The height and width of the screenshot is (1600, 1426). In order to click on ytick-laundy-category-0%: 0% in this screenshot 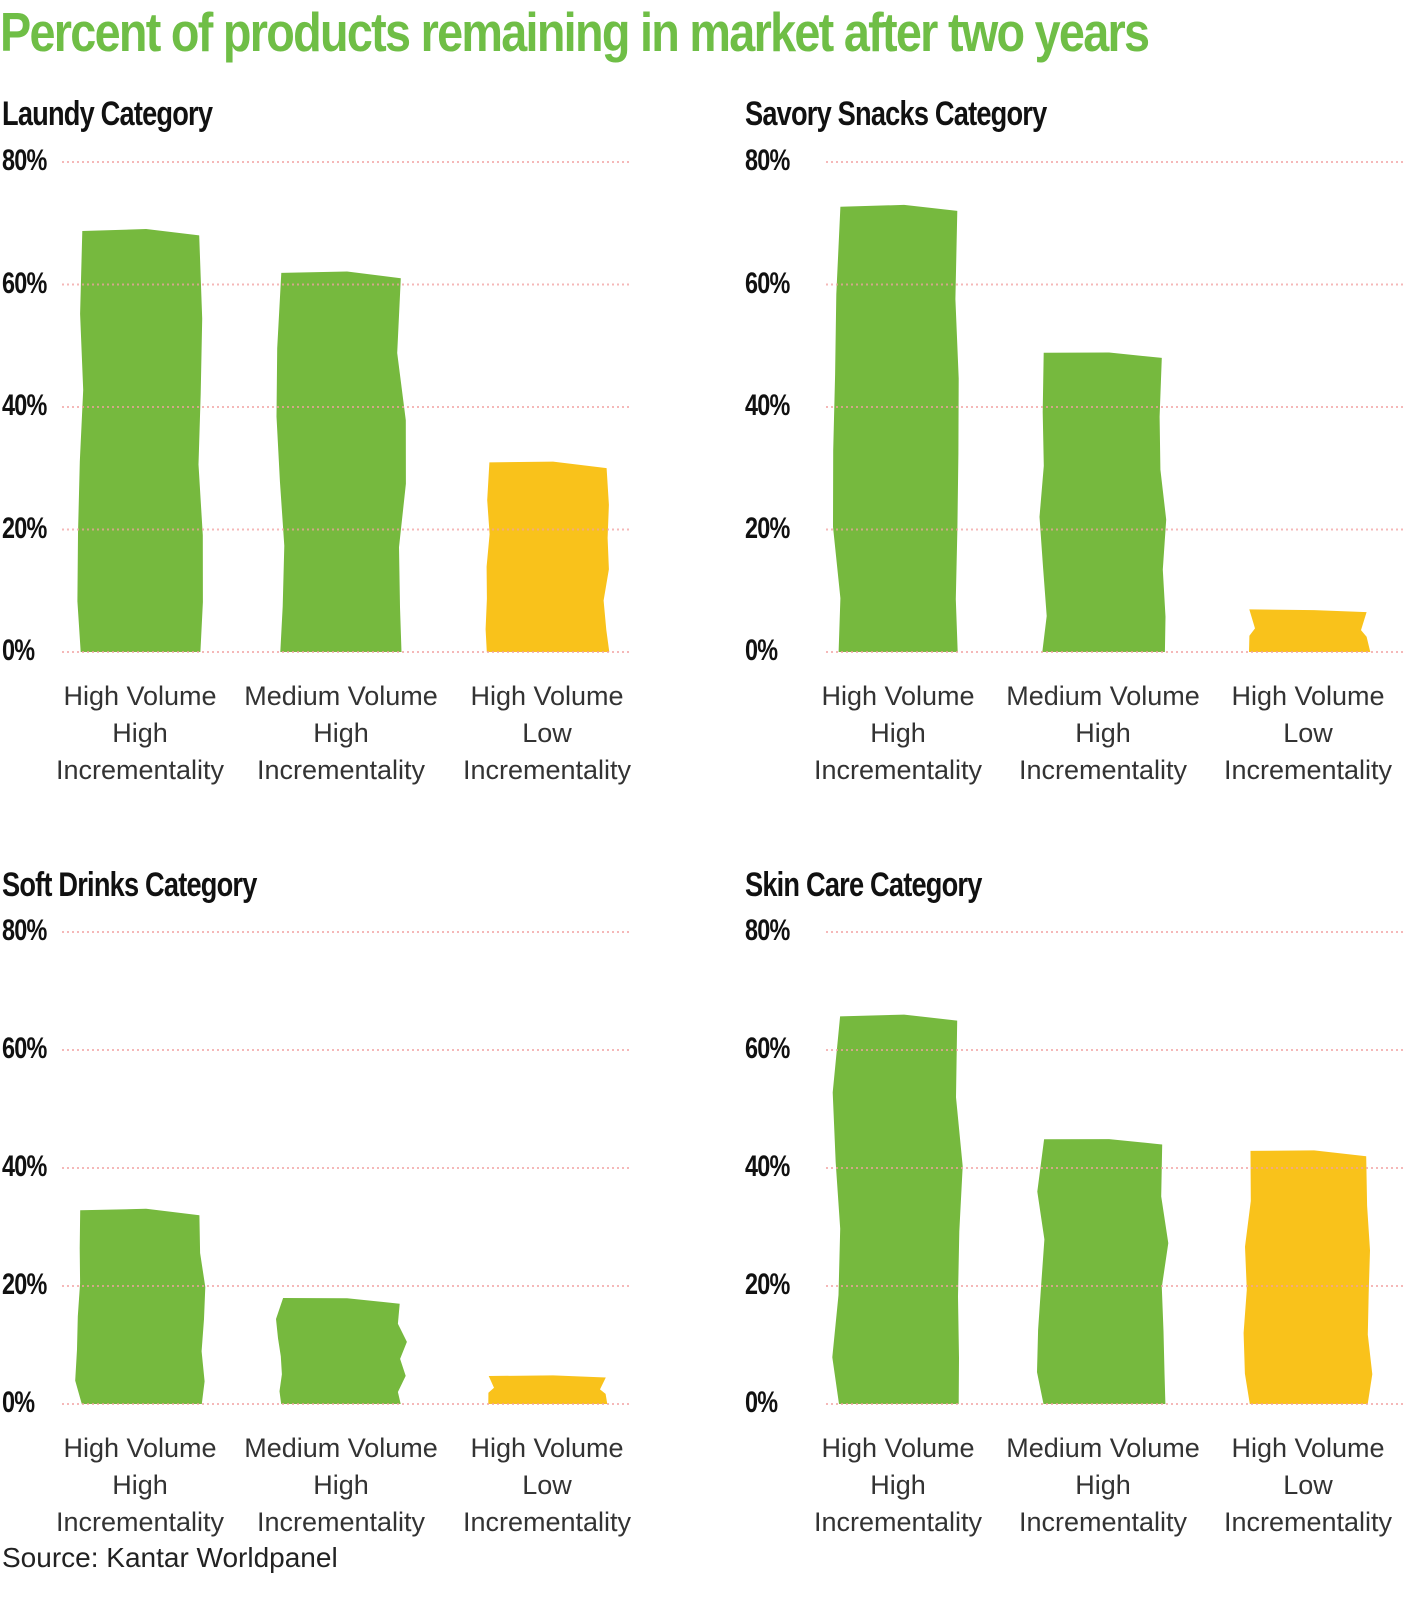, I will do `click(18, 650)`.